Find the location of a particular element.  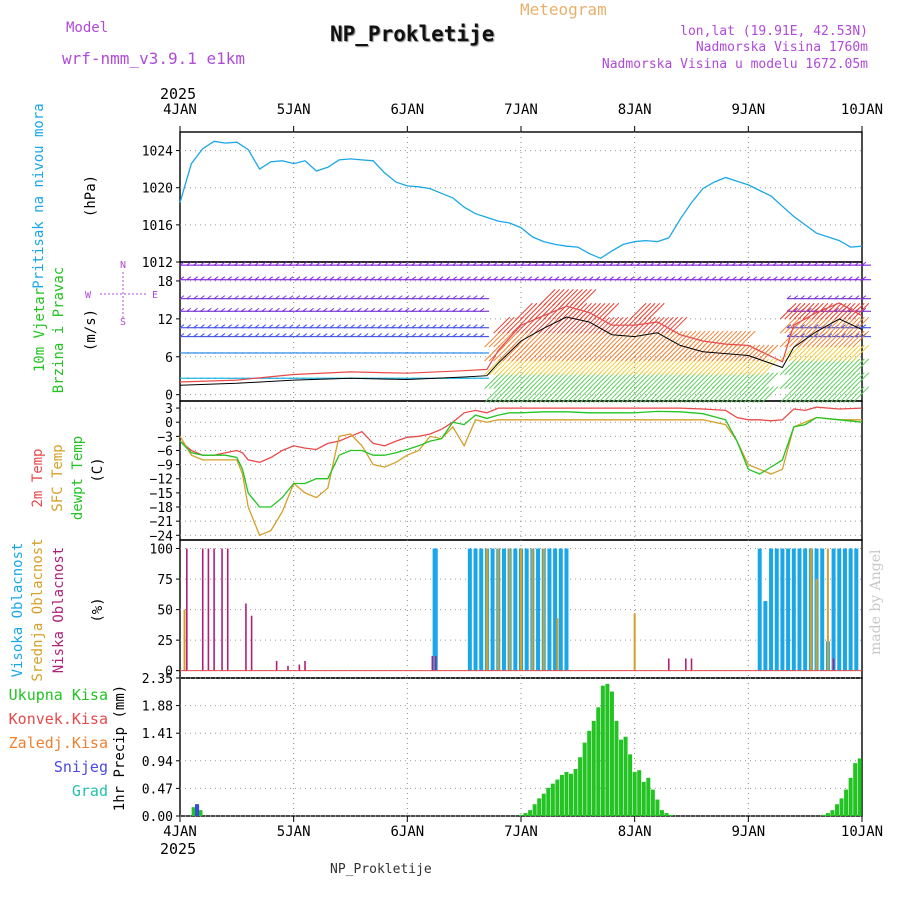

bottom-day-label: 4JAN is located at coordinates (180, 832).